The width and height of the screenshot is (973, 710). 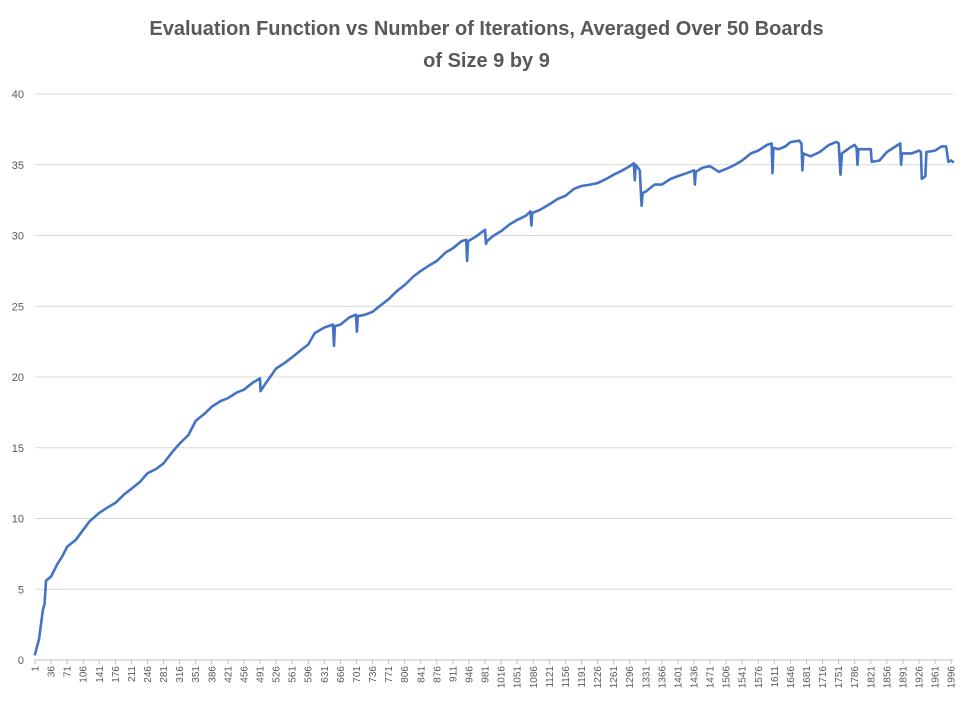 What do you see at coordinates (903, 677) in the screenshot?
I see `x-tick-label-1891: 1891` at bounding box center [903, 677].